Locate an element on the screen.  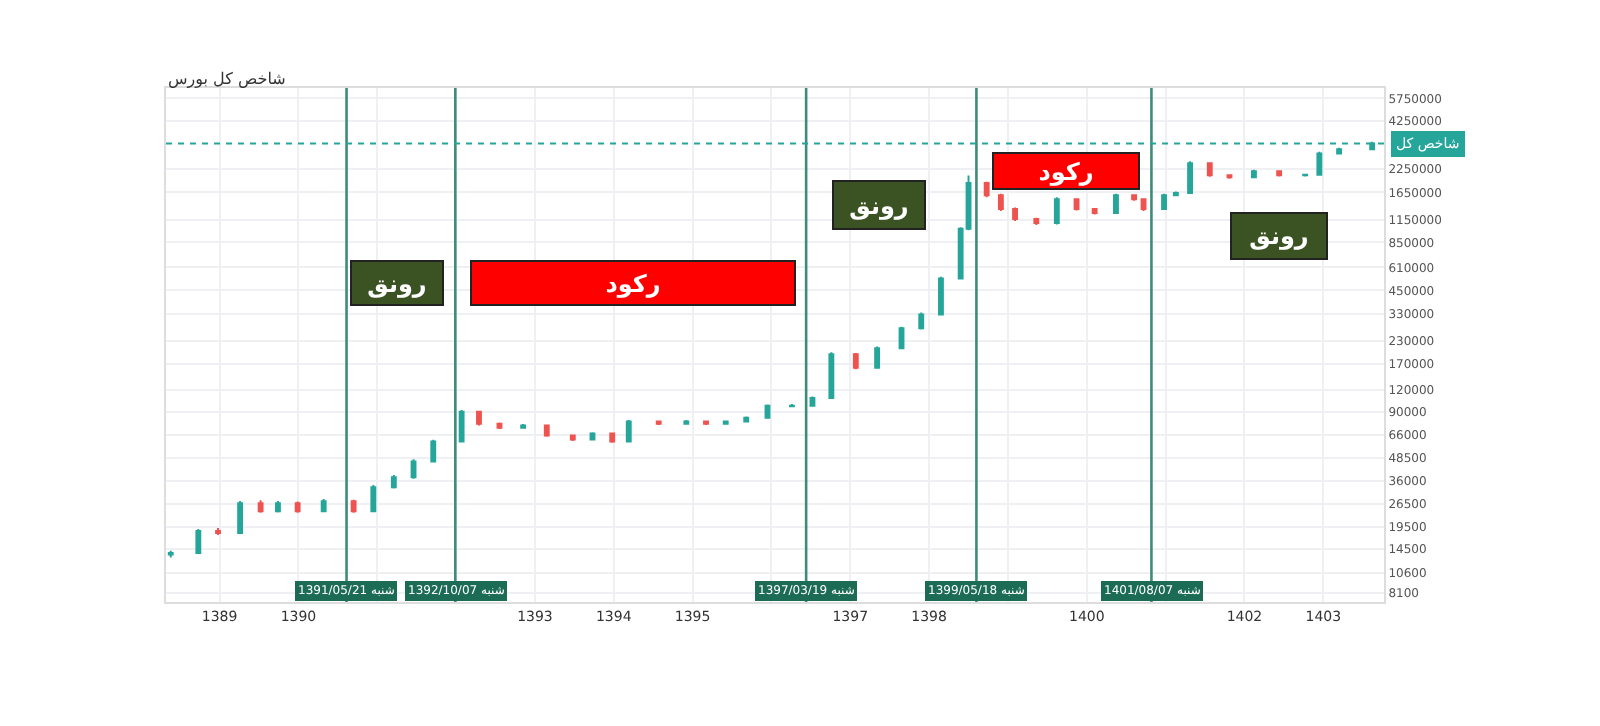
chart-title: شاخص کل بورس is located at coordinates (227, 78).